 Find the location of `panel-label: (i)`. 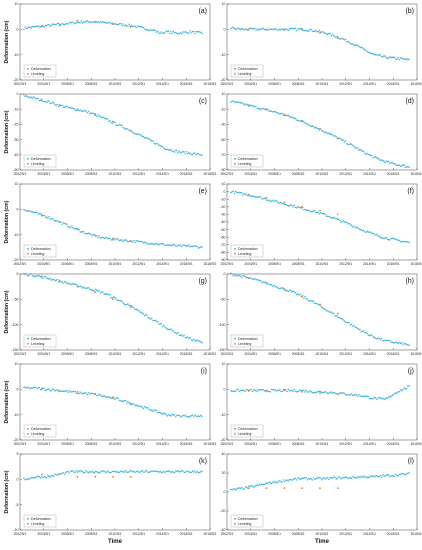

panel-label: (i) is located at coordinates (204, 371).